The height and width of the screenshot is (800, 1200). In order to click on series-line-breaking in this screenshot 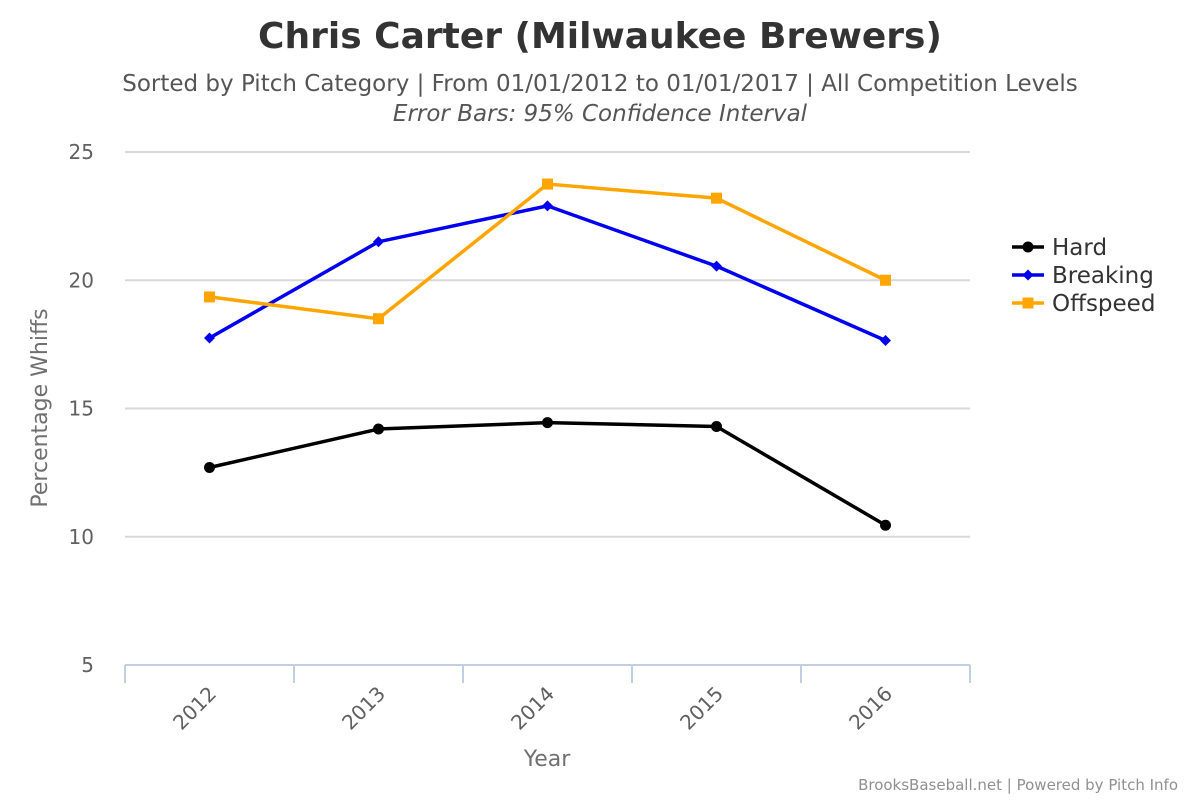, I will do `click(547, 273)`.